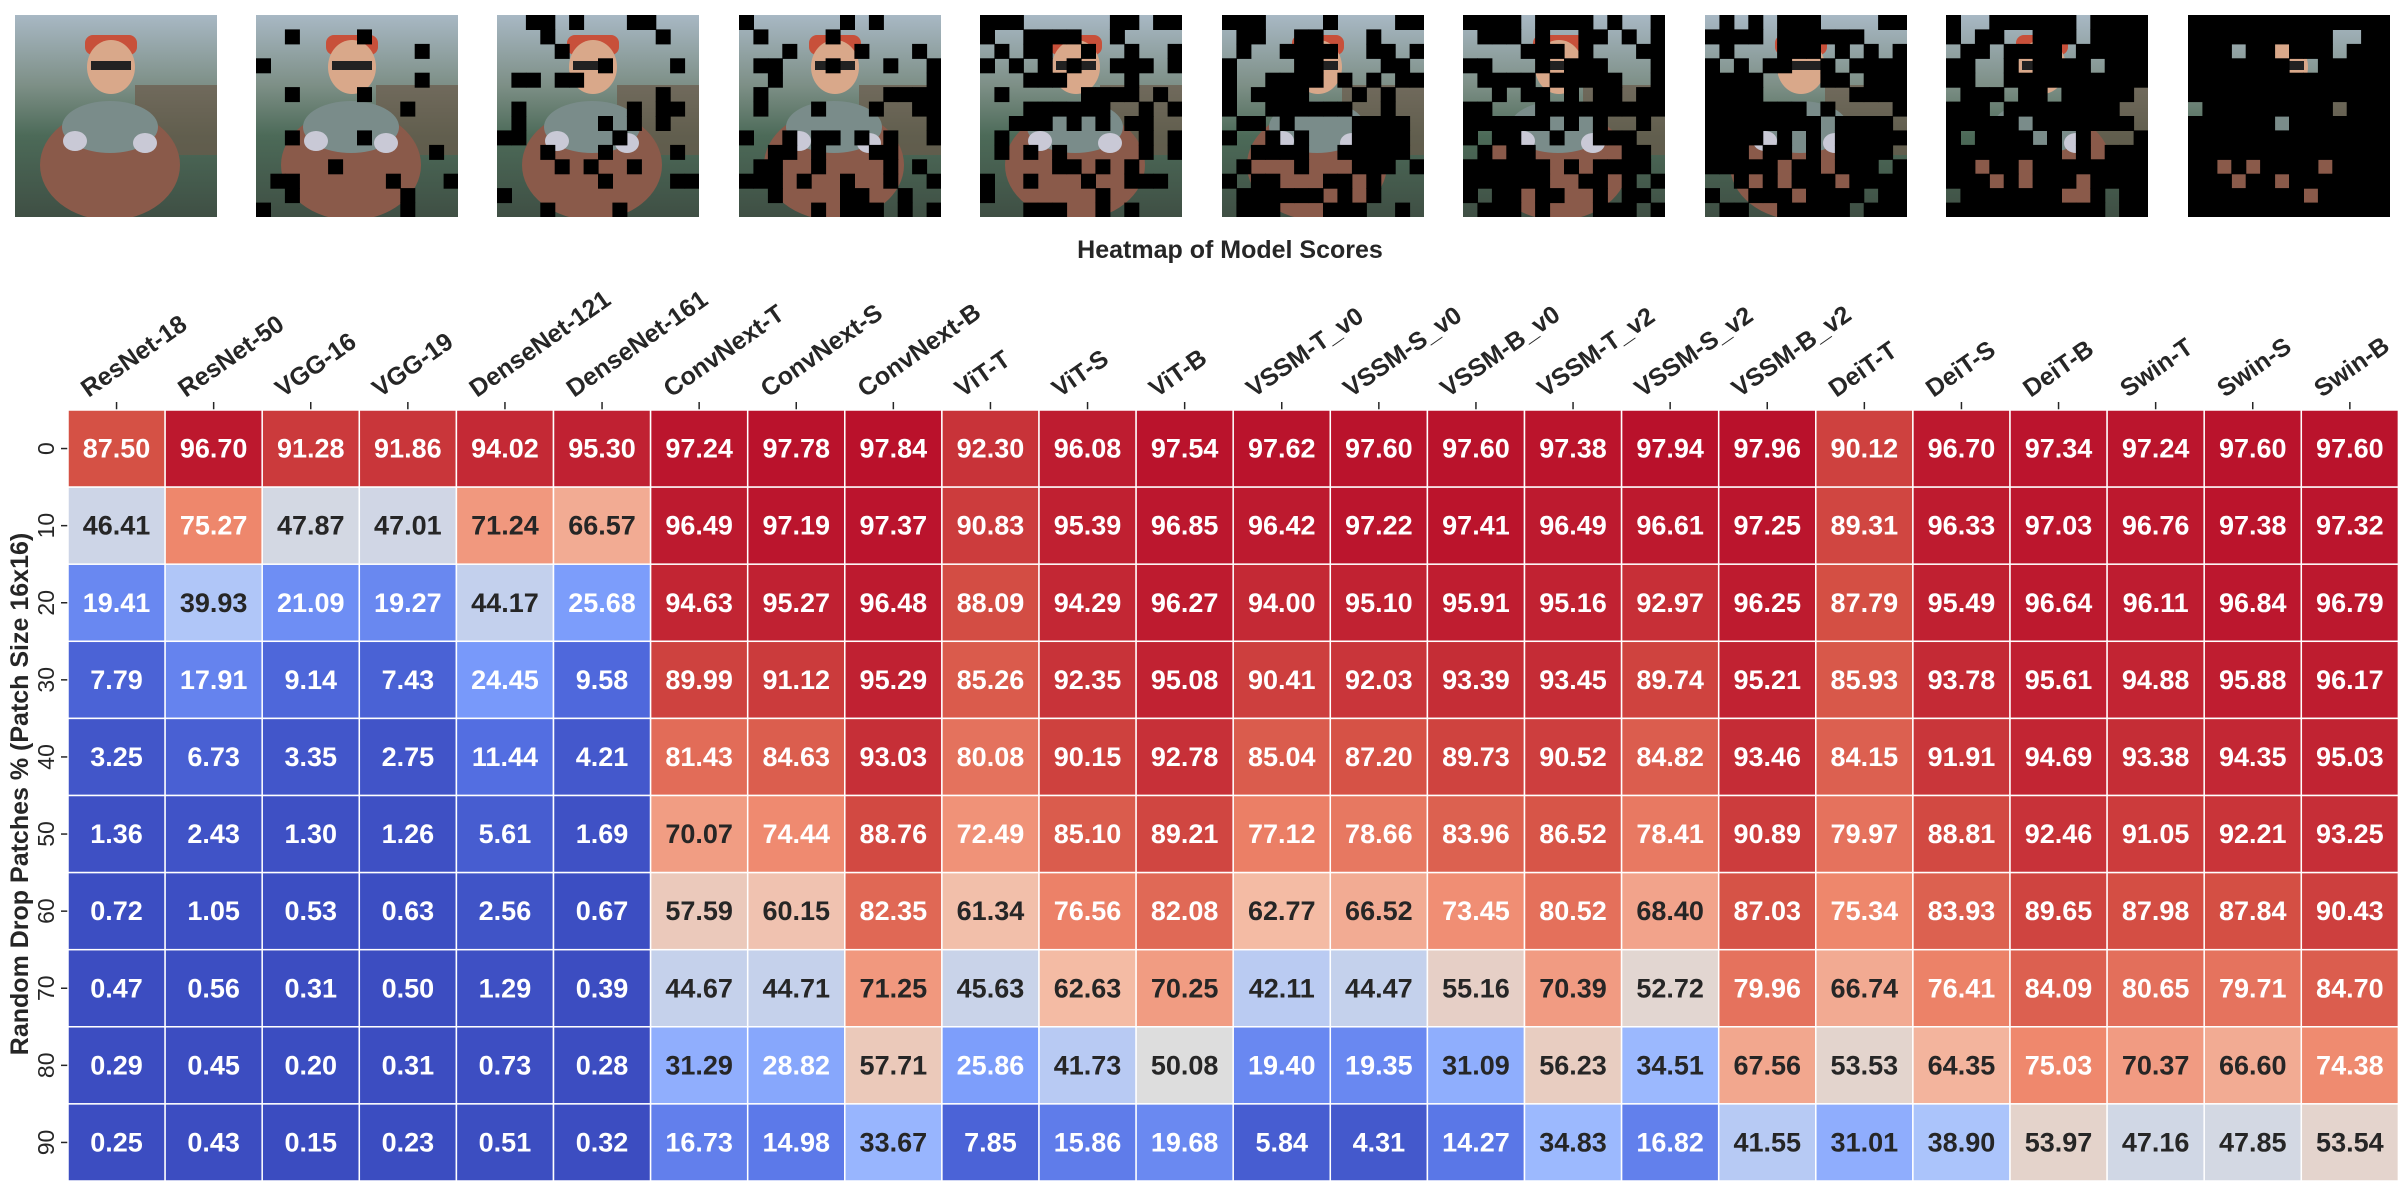  Describe the element at coordinates (602, 834) in the screenshot. I see `cell-value-label: 1.69` at that location.